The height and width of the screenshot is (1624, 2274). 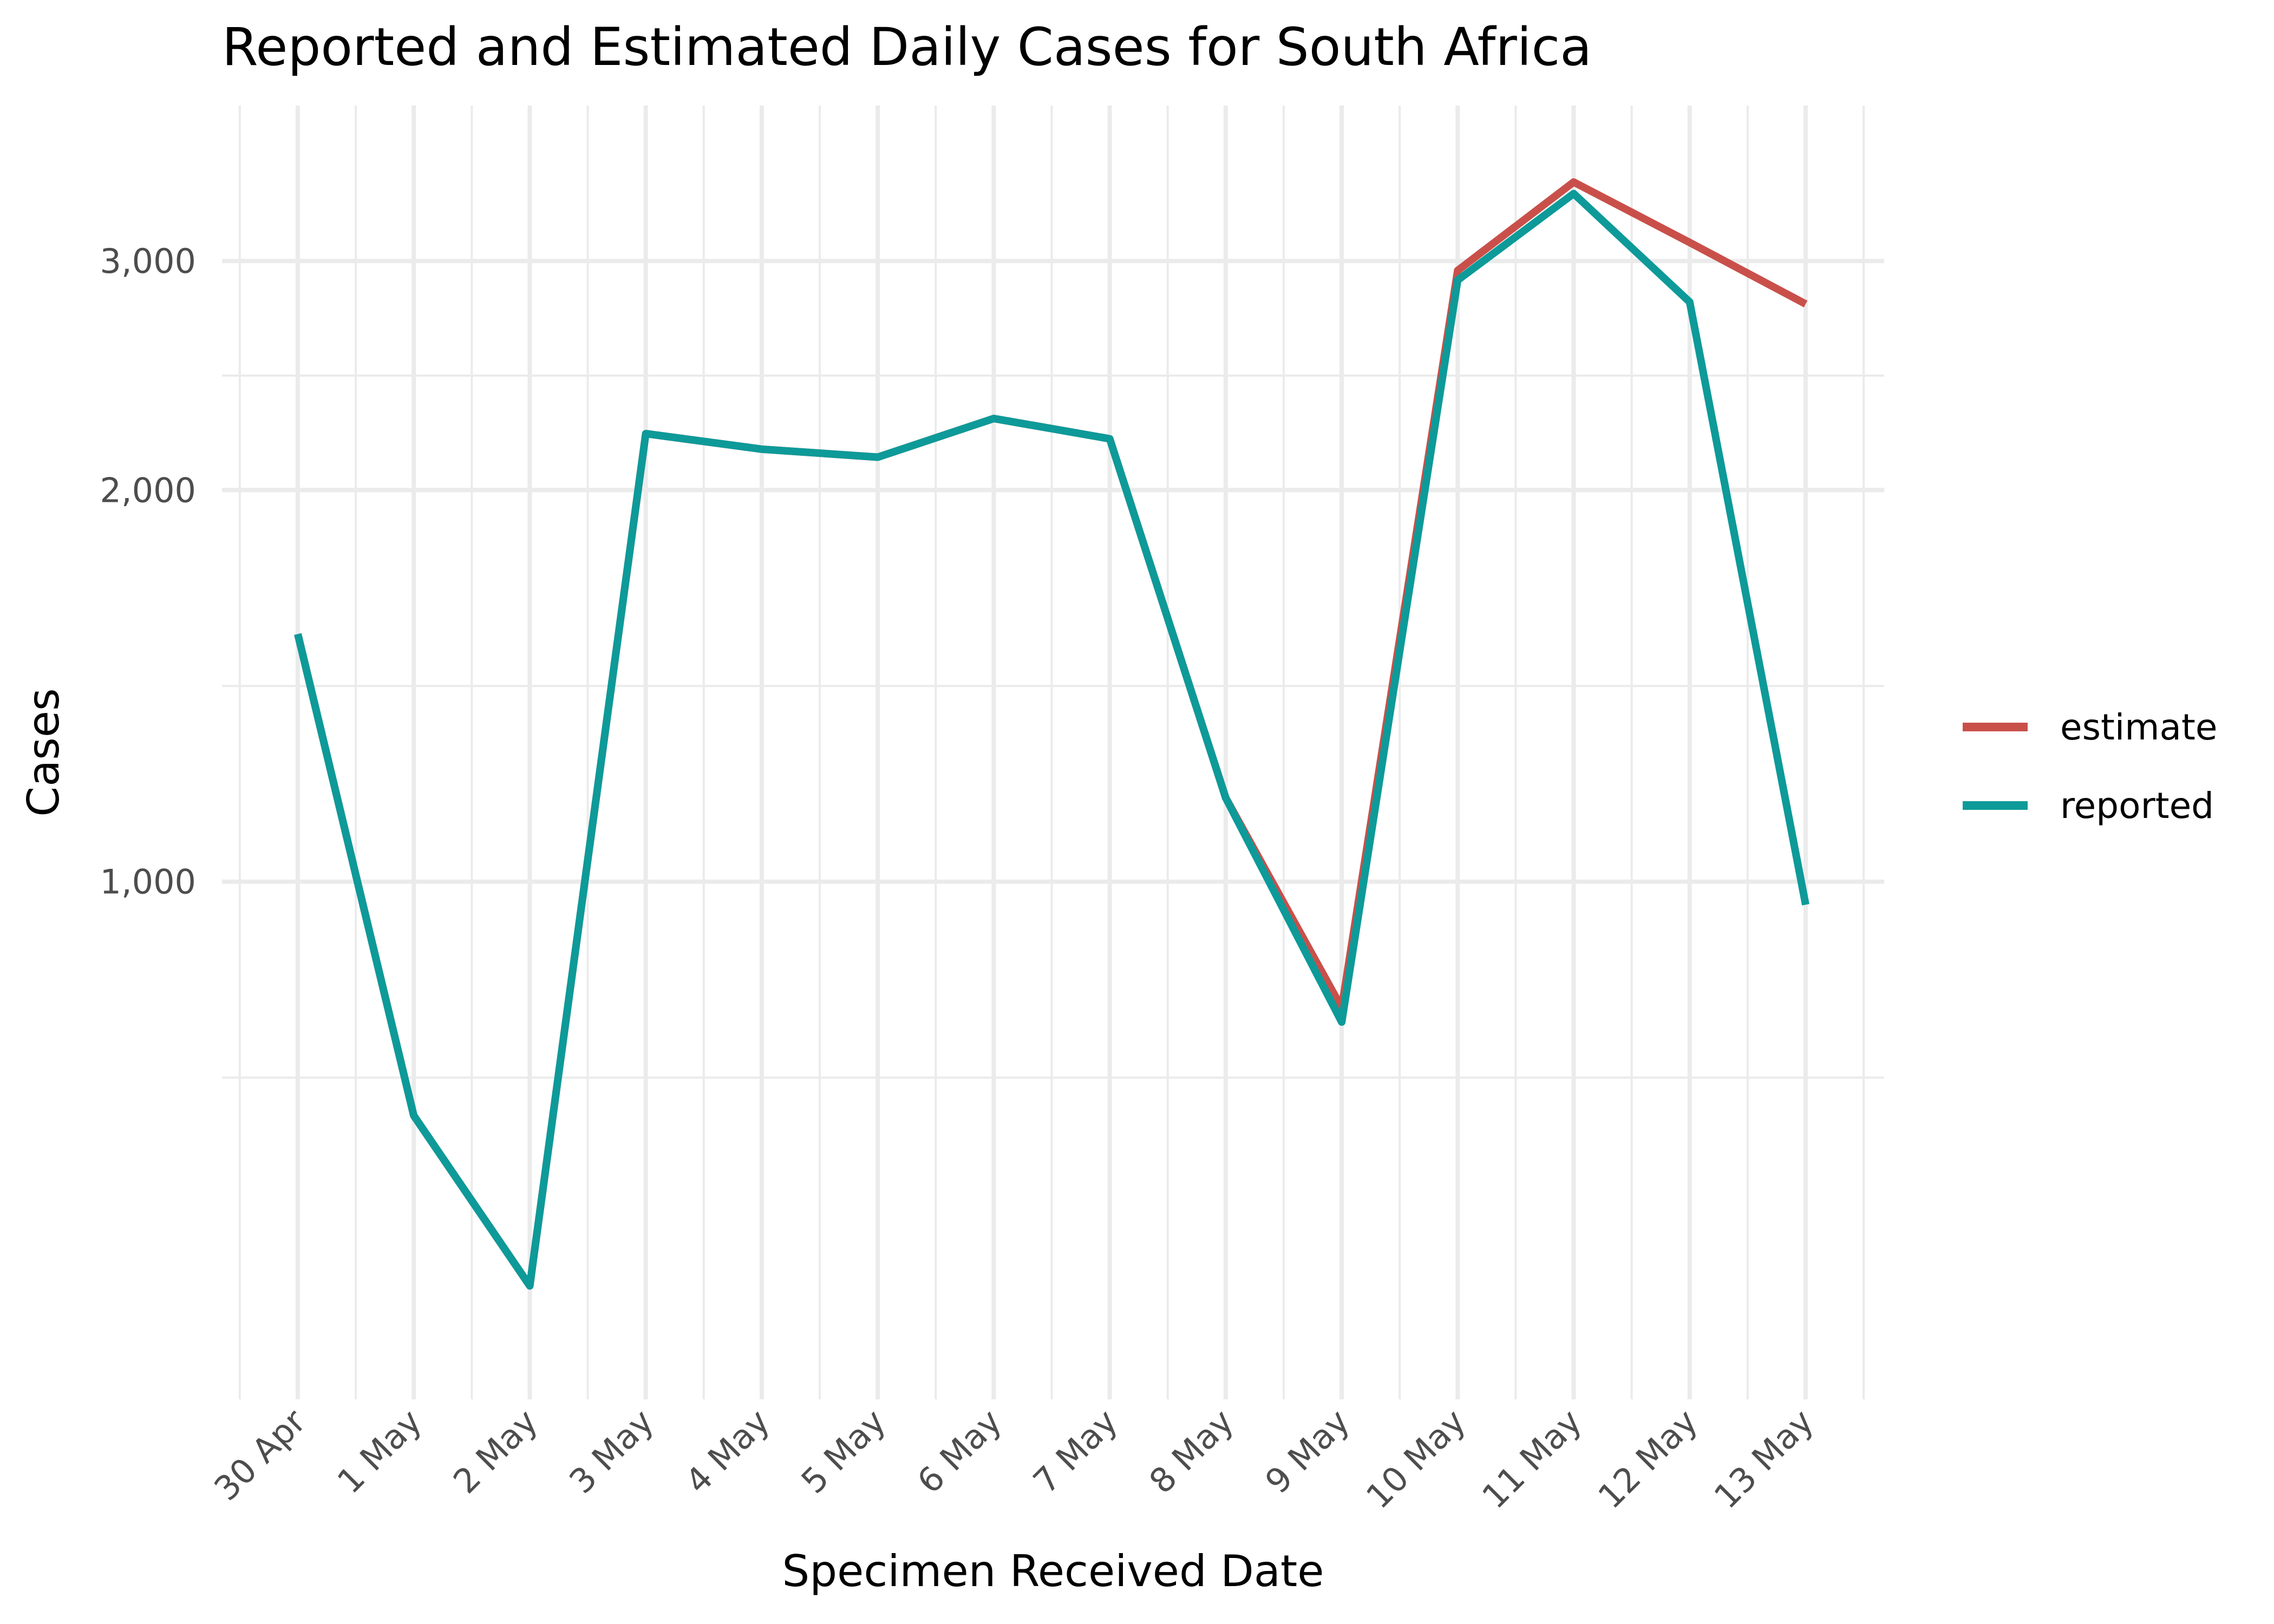 I want to click on x-tick-label: 3 May, so click(x=611, y=1452).